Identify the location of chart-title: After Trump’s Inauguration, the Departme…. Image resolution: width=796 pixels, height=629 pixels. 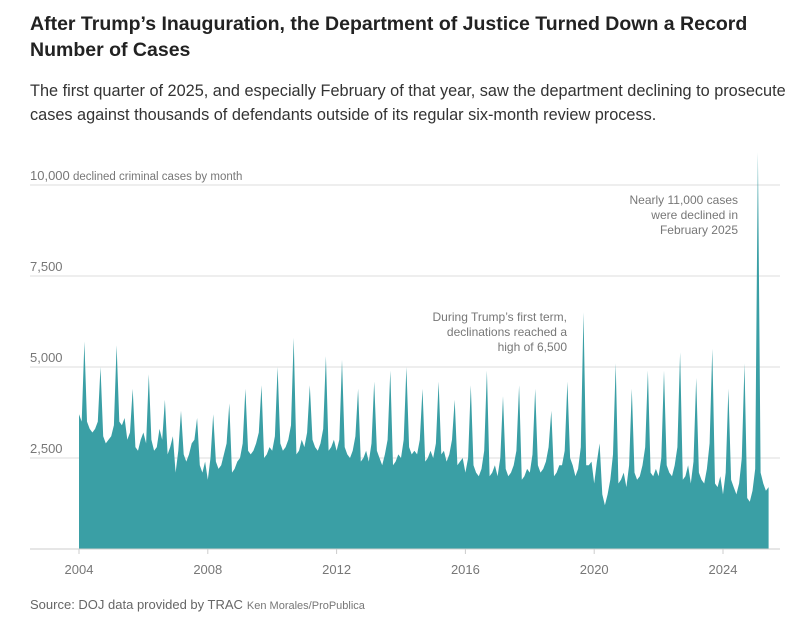
(389, 37).